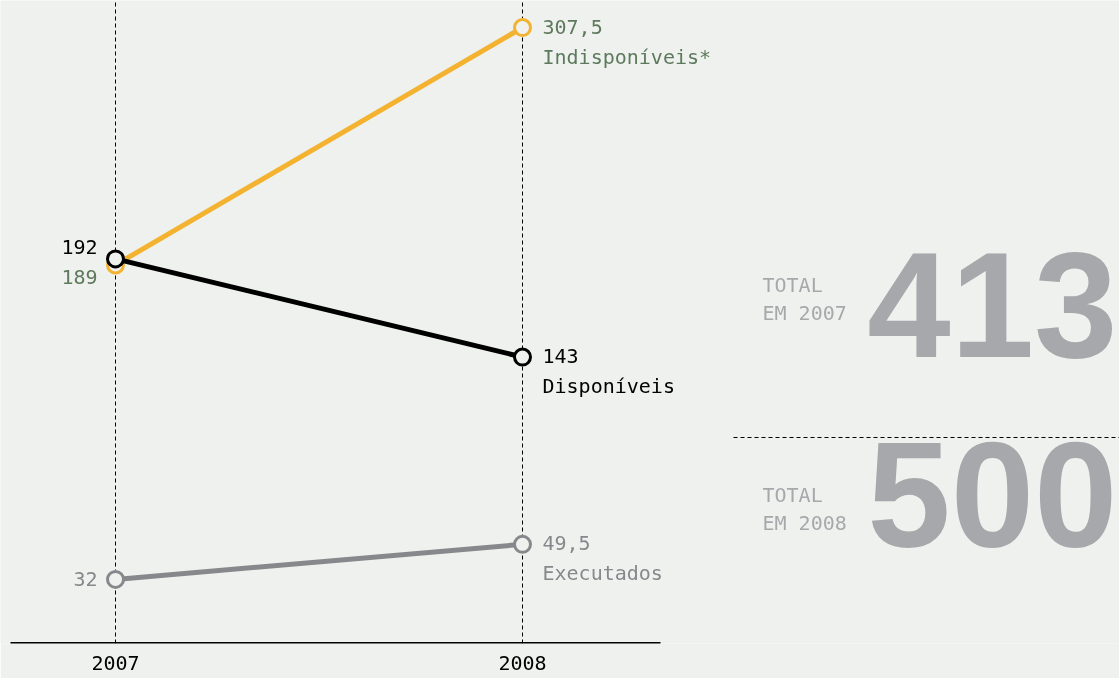 This screenshot has height=678, width=1119. I want to click on data-label: 307,5, so click(572, 26).